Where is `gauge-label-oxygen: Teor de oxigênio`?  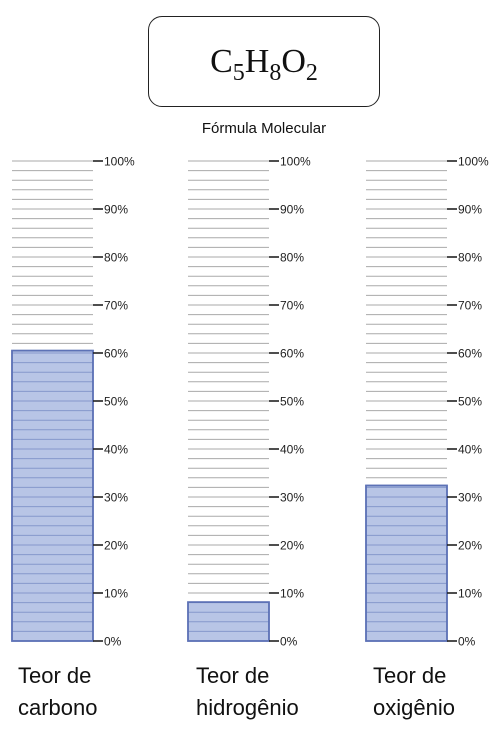 gauge-label-oxygen: Teor de oxigênio is located at coordinates (414, 691).